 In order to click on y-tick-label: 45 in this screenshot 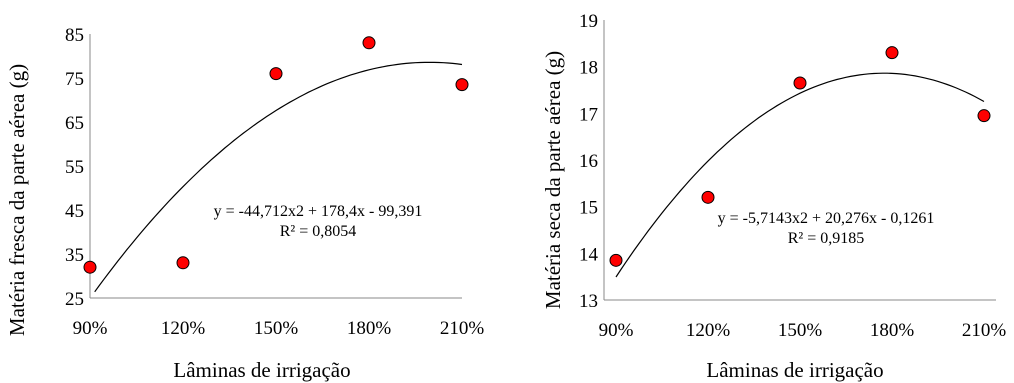, I will do `click(74, 211)`.